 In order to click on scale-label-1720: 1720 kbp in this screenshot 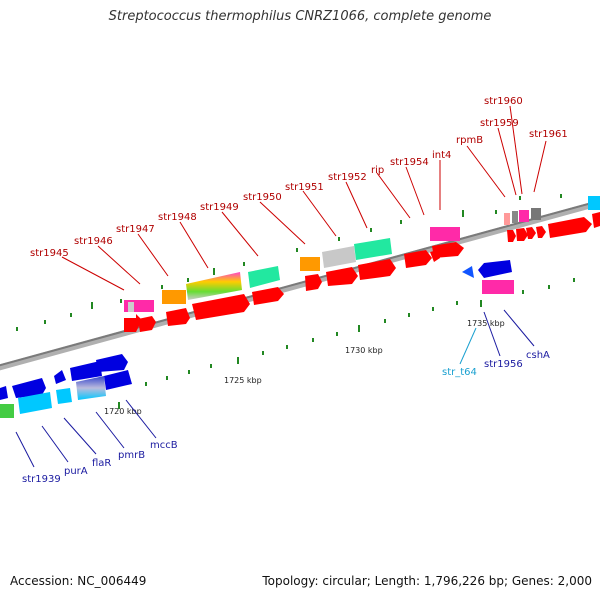, I will do `click(123, 411)`.